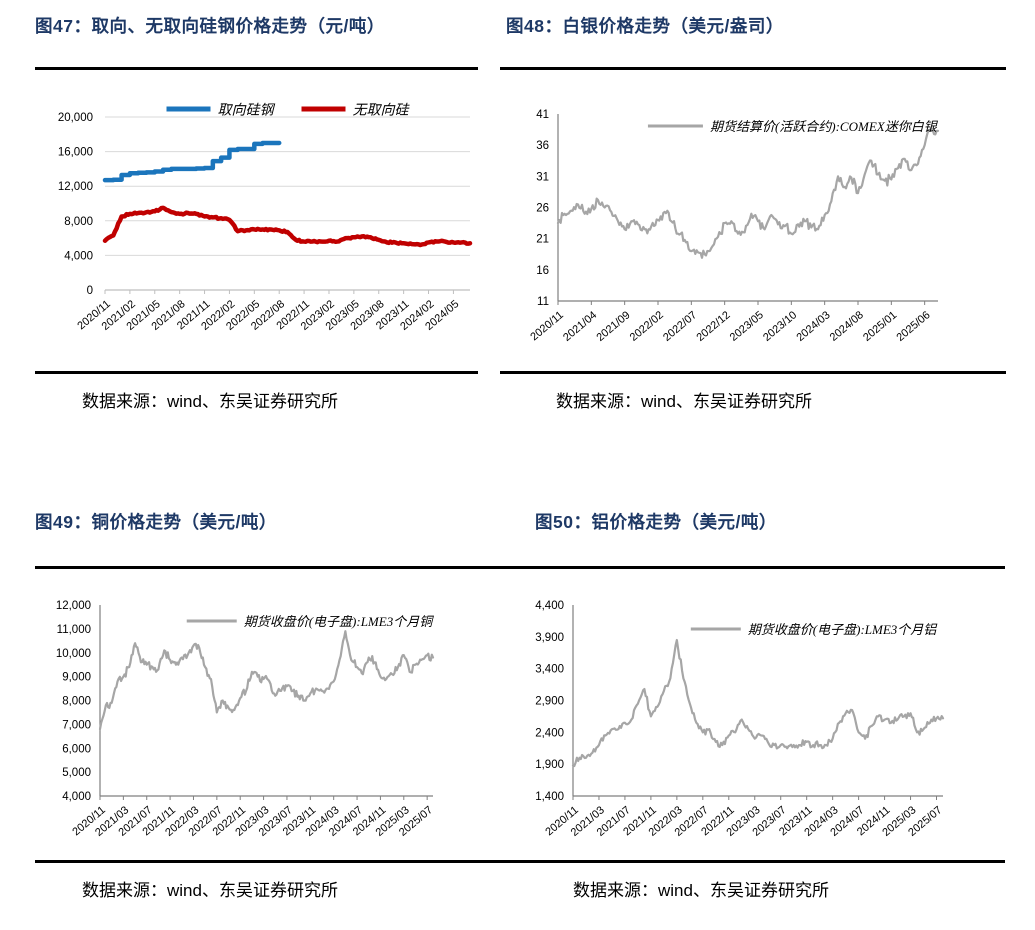 Image resolution: width=1035 pixels, height=930 pixels. What do you see at coordinates (613, 326) in the screenshot?
I see `svg-text: 2021/09` at bounding box center [613, 326].